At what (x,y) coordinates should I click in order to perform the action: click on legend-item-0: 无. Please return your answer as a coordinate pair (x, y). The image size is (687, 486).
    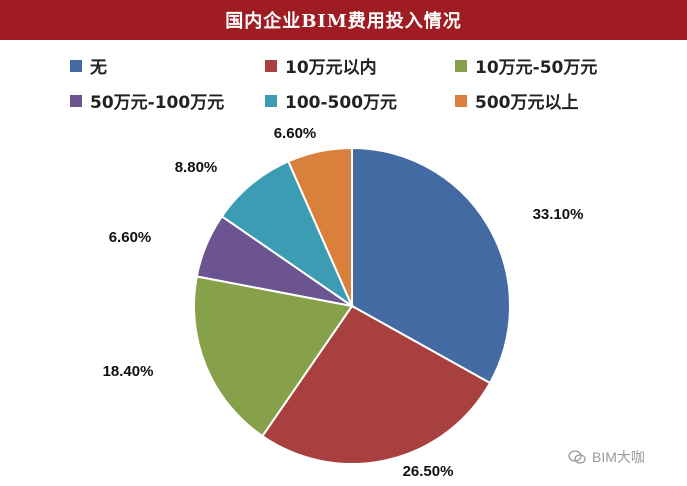
    Looking at the image, I should click on (88, 65).